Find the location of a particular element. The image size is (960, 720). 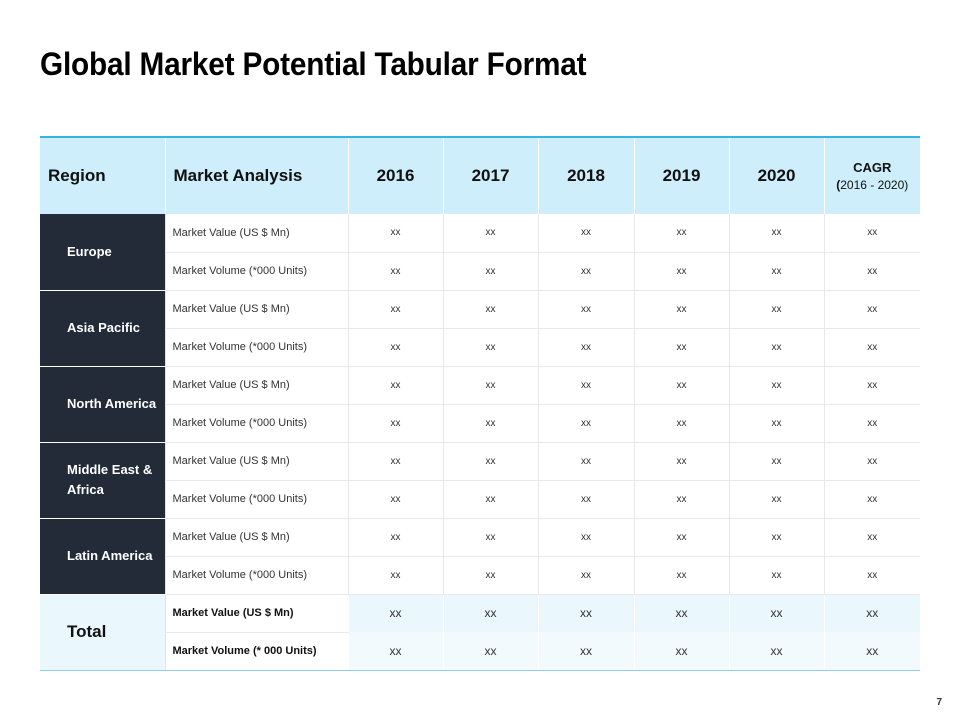

total-metric-label: Market Volume (* 000 Units) is located at coordinates (256, 651).